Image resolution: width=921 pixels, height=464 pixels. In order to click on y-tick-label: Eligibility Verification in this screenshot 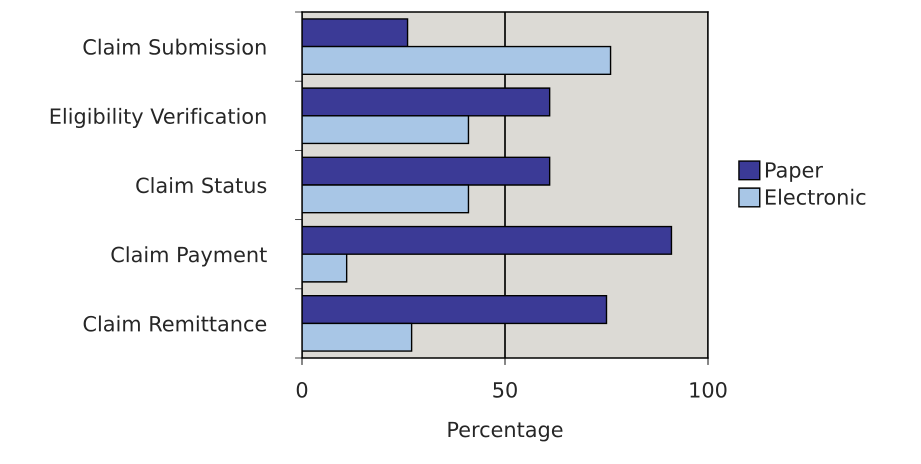, I will do `click(158, 118)`.